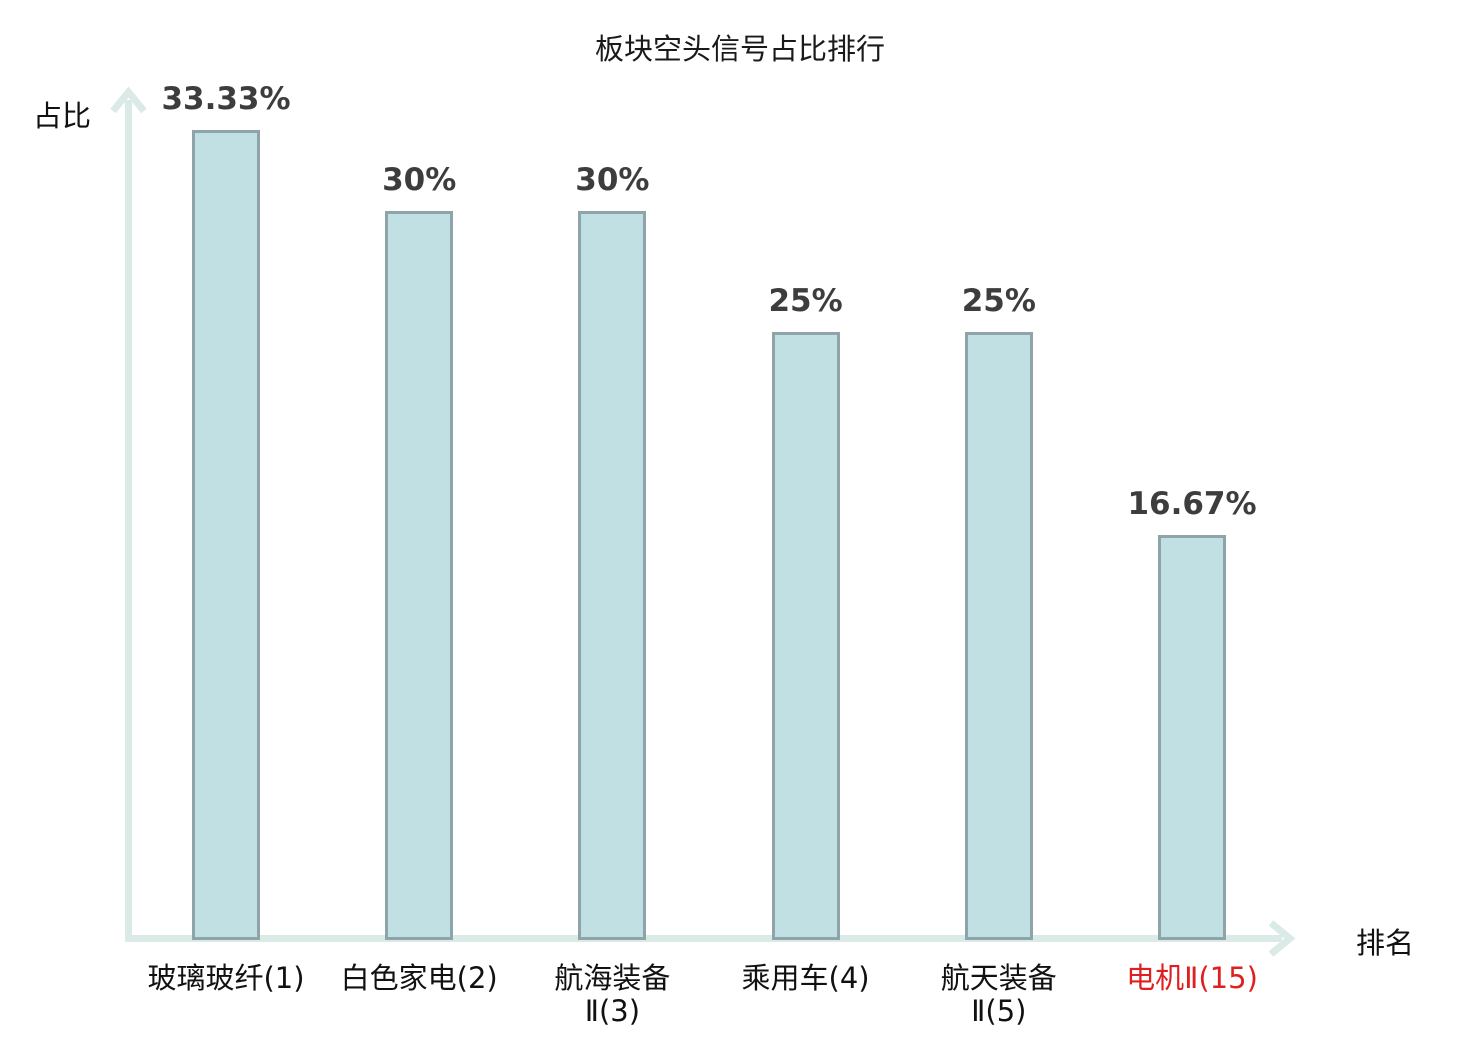  I want to click on category-label-line: 白色家电(2), so click(419, 978).